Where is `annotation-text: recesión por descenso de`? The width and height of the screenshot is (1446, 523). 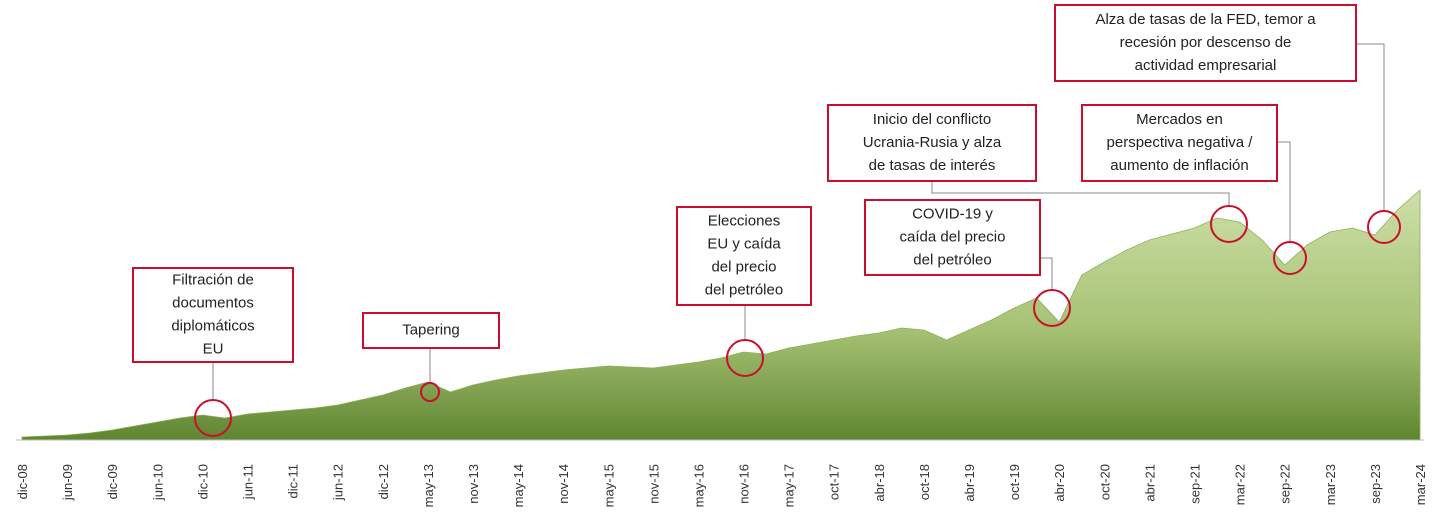 annotation-text: recesión por descenso de is located at coordinates (1206, 42).